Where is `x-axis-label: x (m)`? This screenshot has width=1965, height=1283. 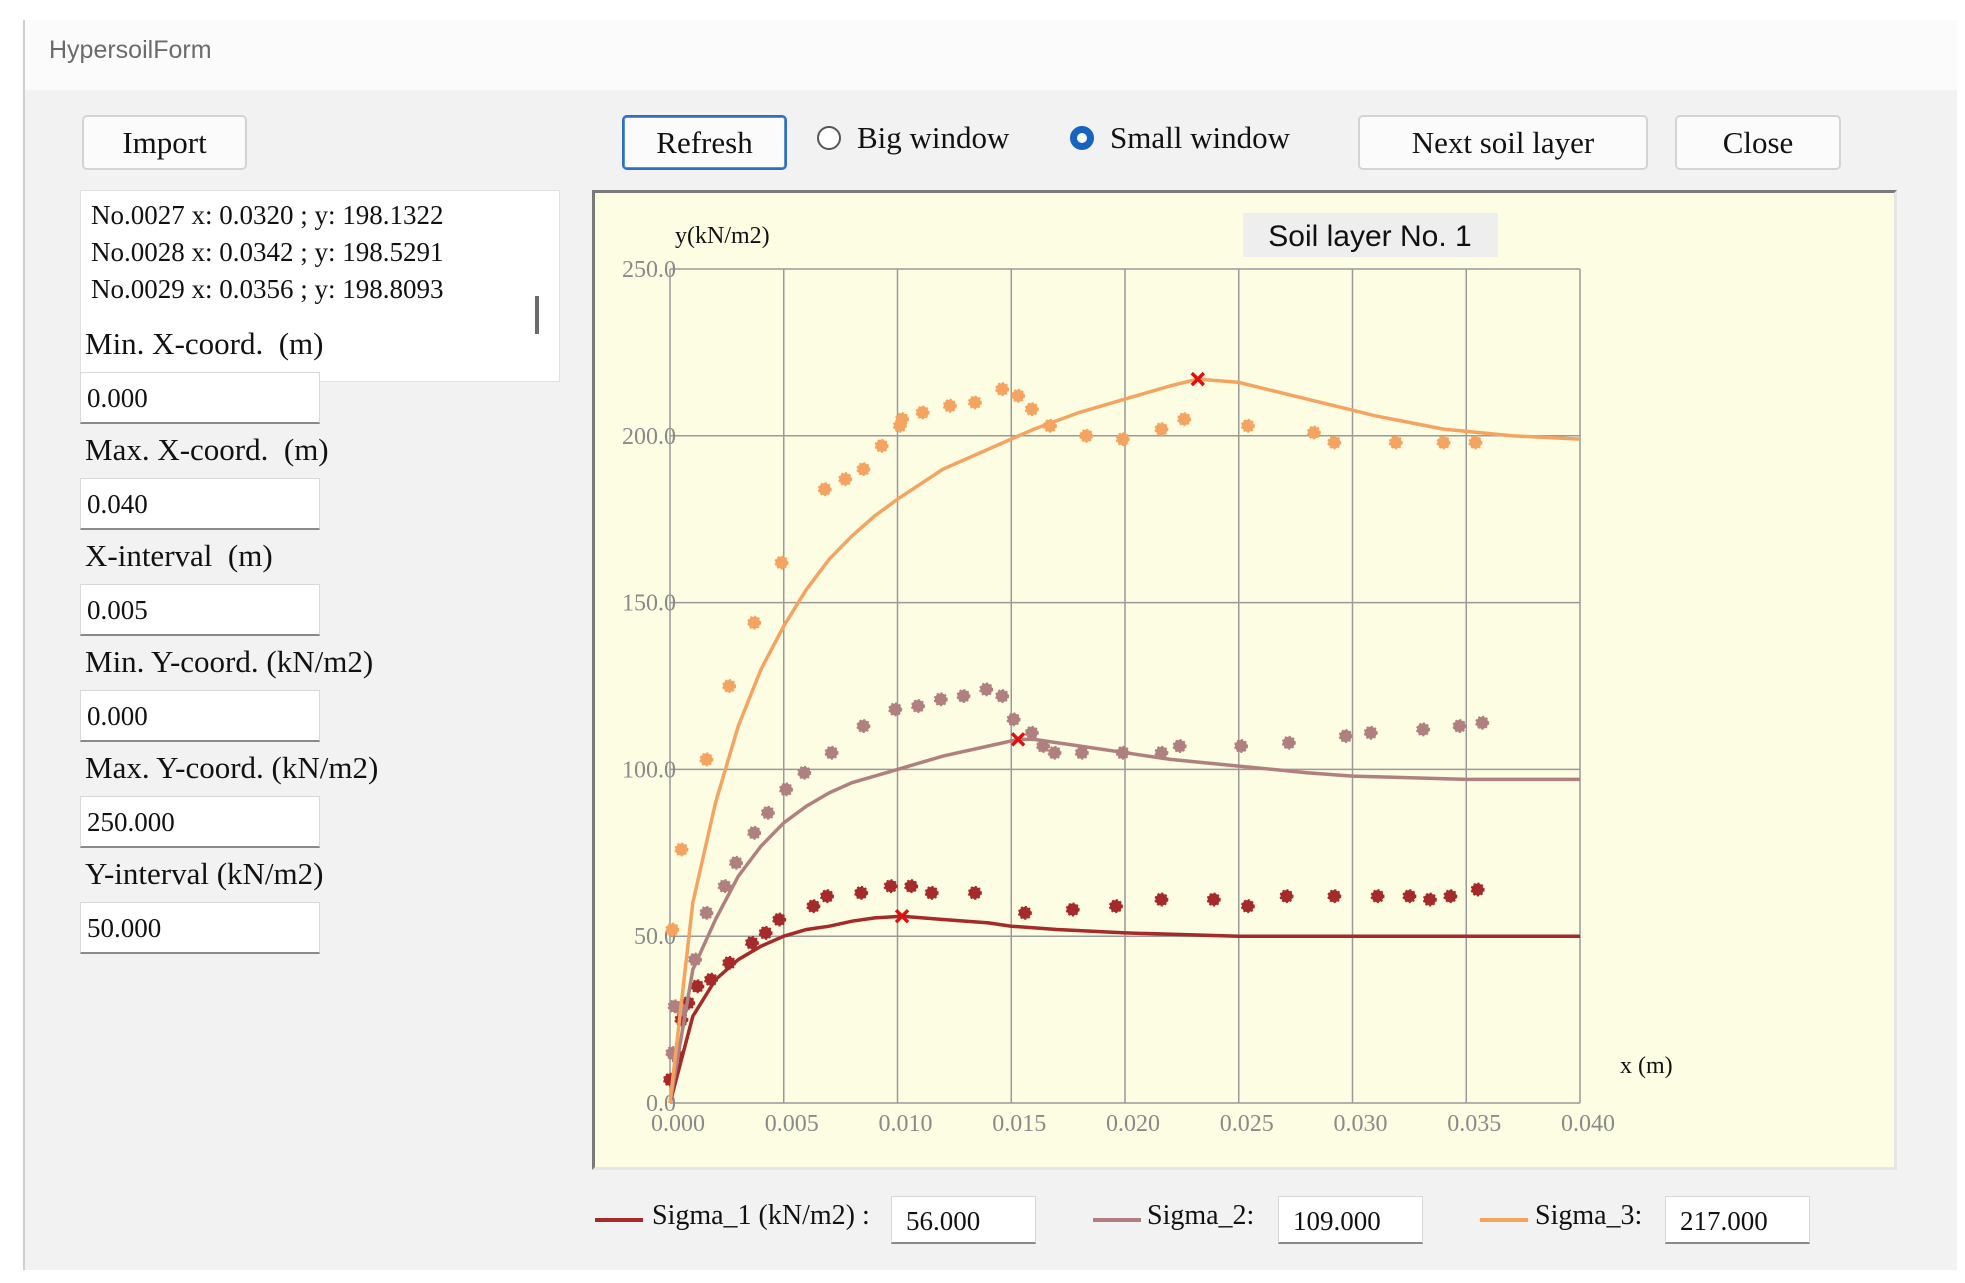 x-axis-label: x (m) is located at coordinates (1646, 1066).